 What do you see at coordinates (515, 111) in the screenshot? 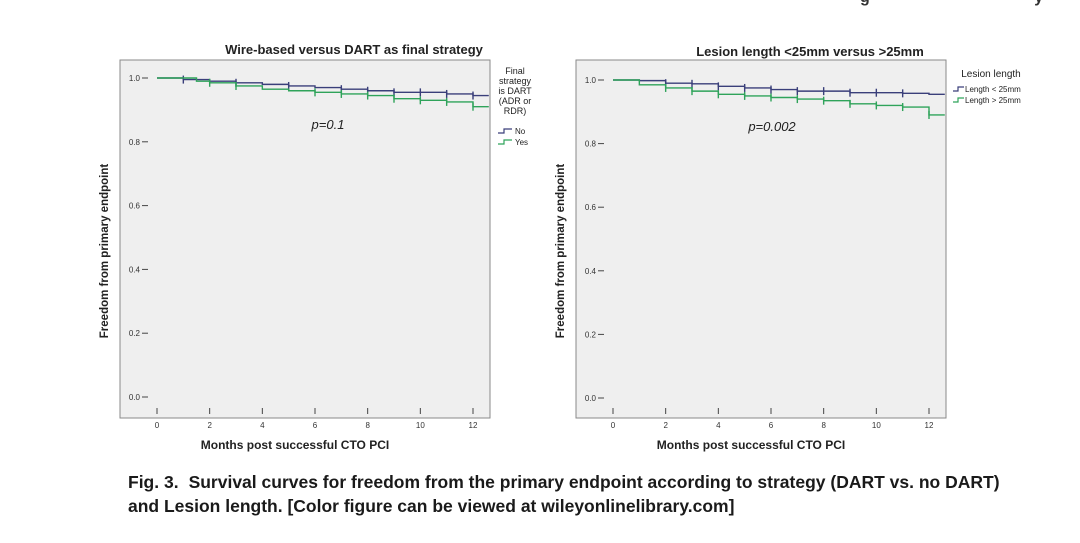
I see `legend-title-line: RDR)` at bounding box center [515, 111].